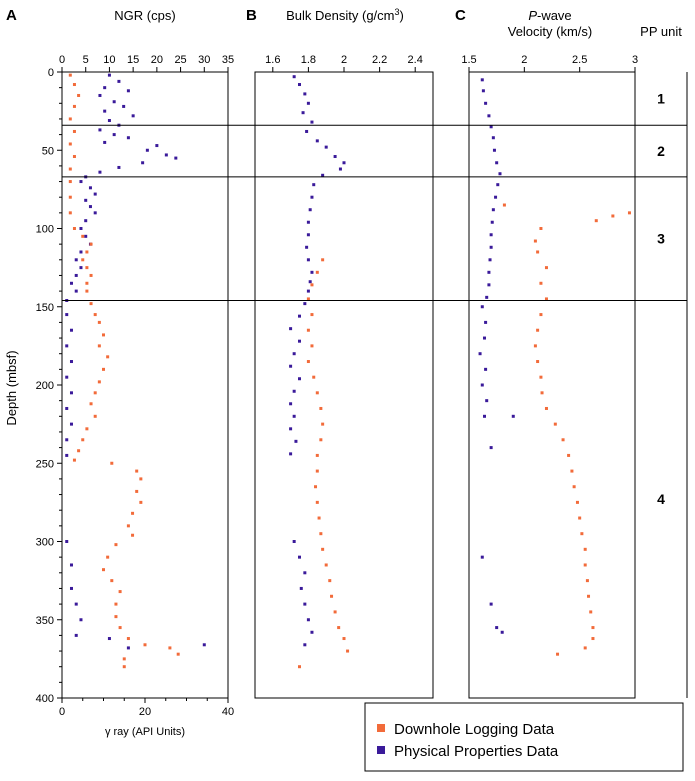 The image size is (695, 781). What do you see at coordinates (11, 387) in the screenshot?
I see `y-axis-title: Depth (mbsf)` at bounding box center [11, 387].